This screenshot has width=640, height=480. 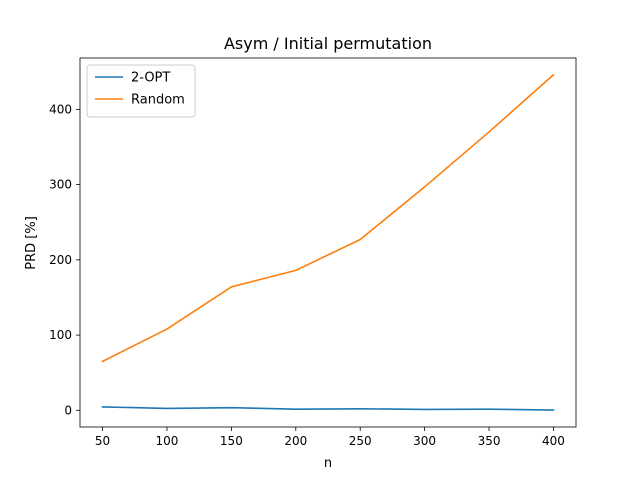 What do you see at coordinates (68, 410) in the screenshot?
I see `y-tick-label: 0` at bounding box center [68, 410].